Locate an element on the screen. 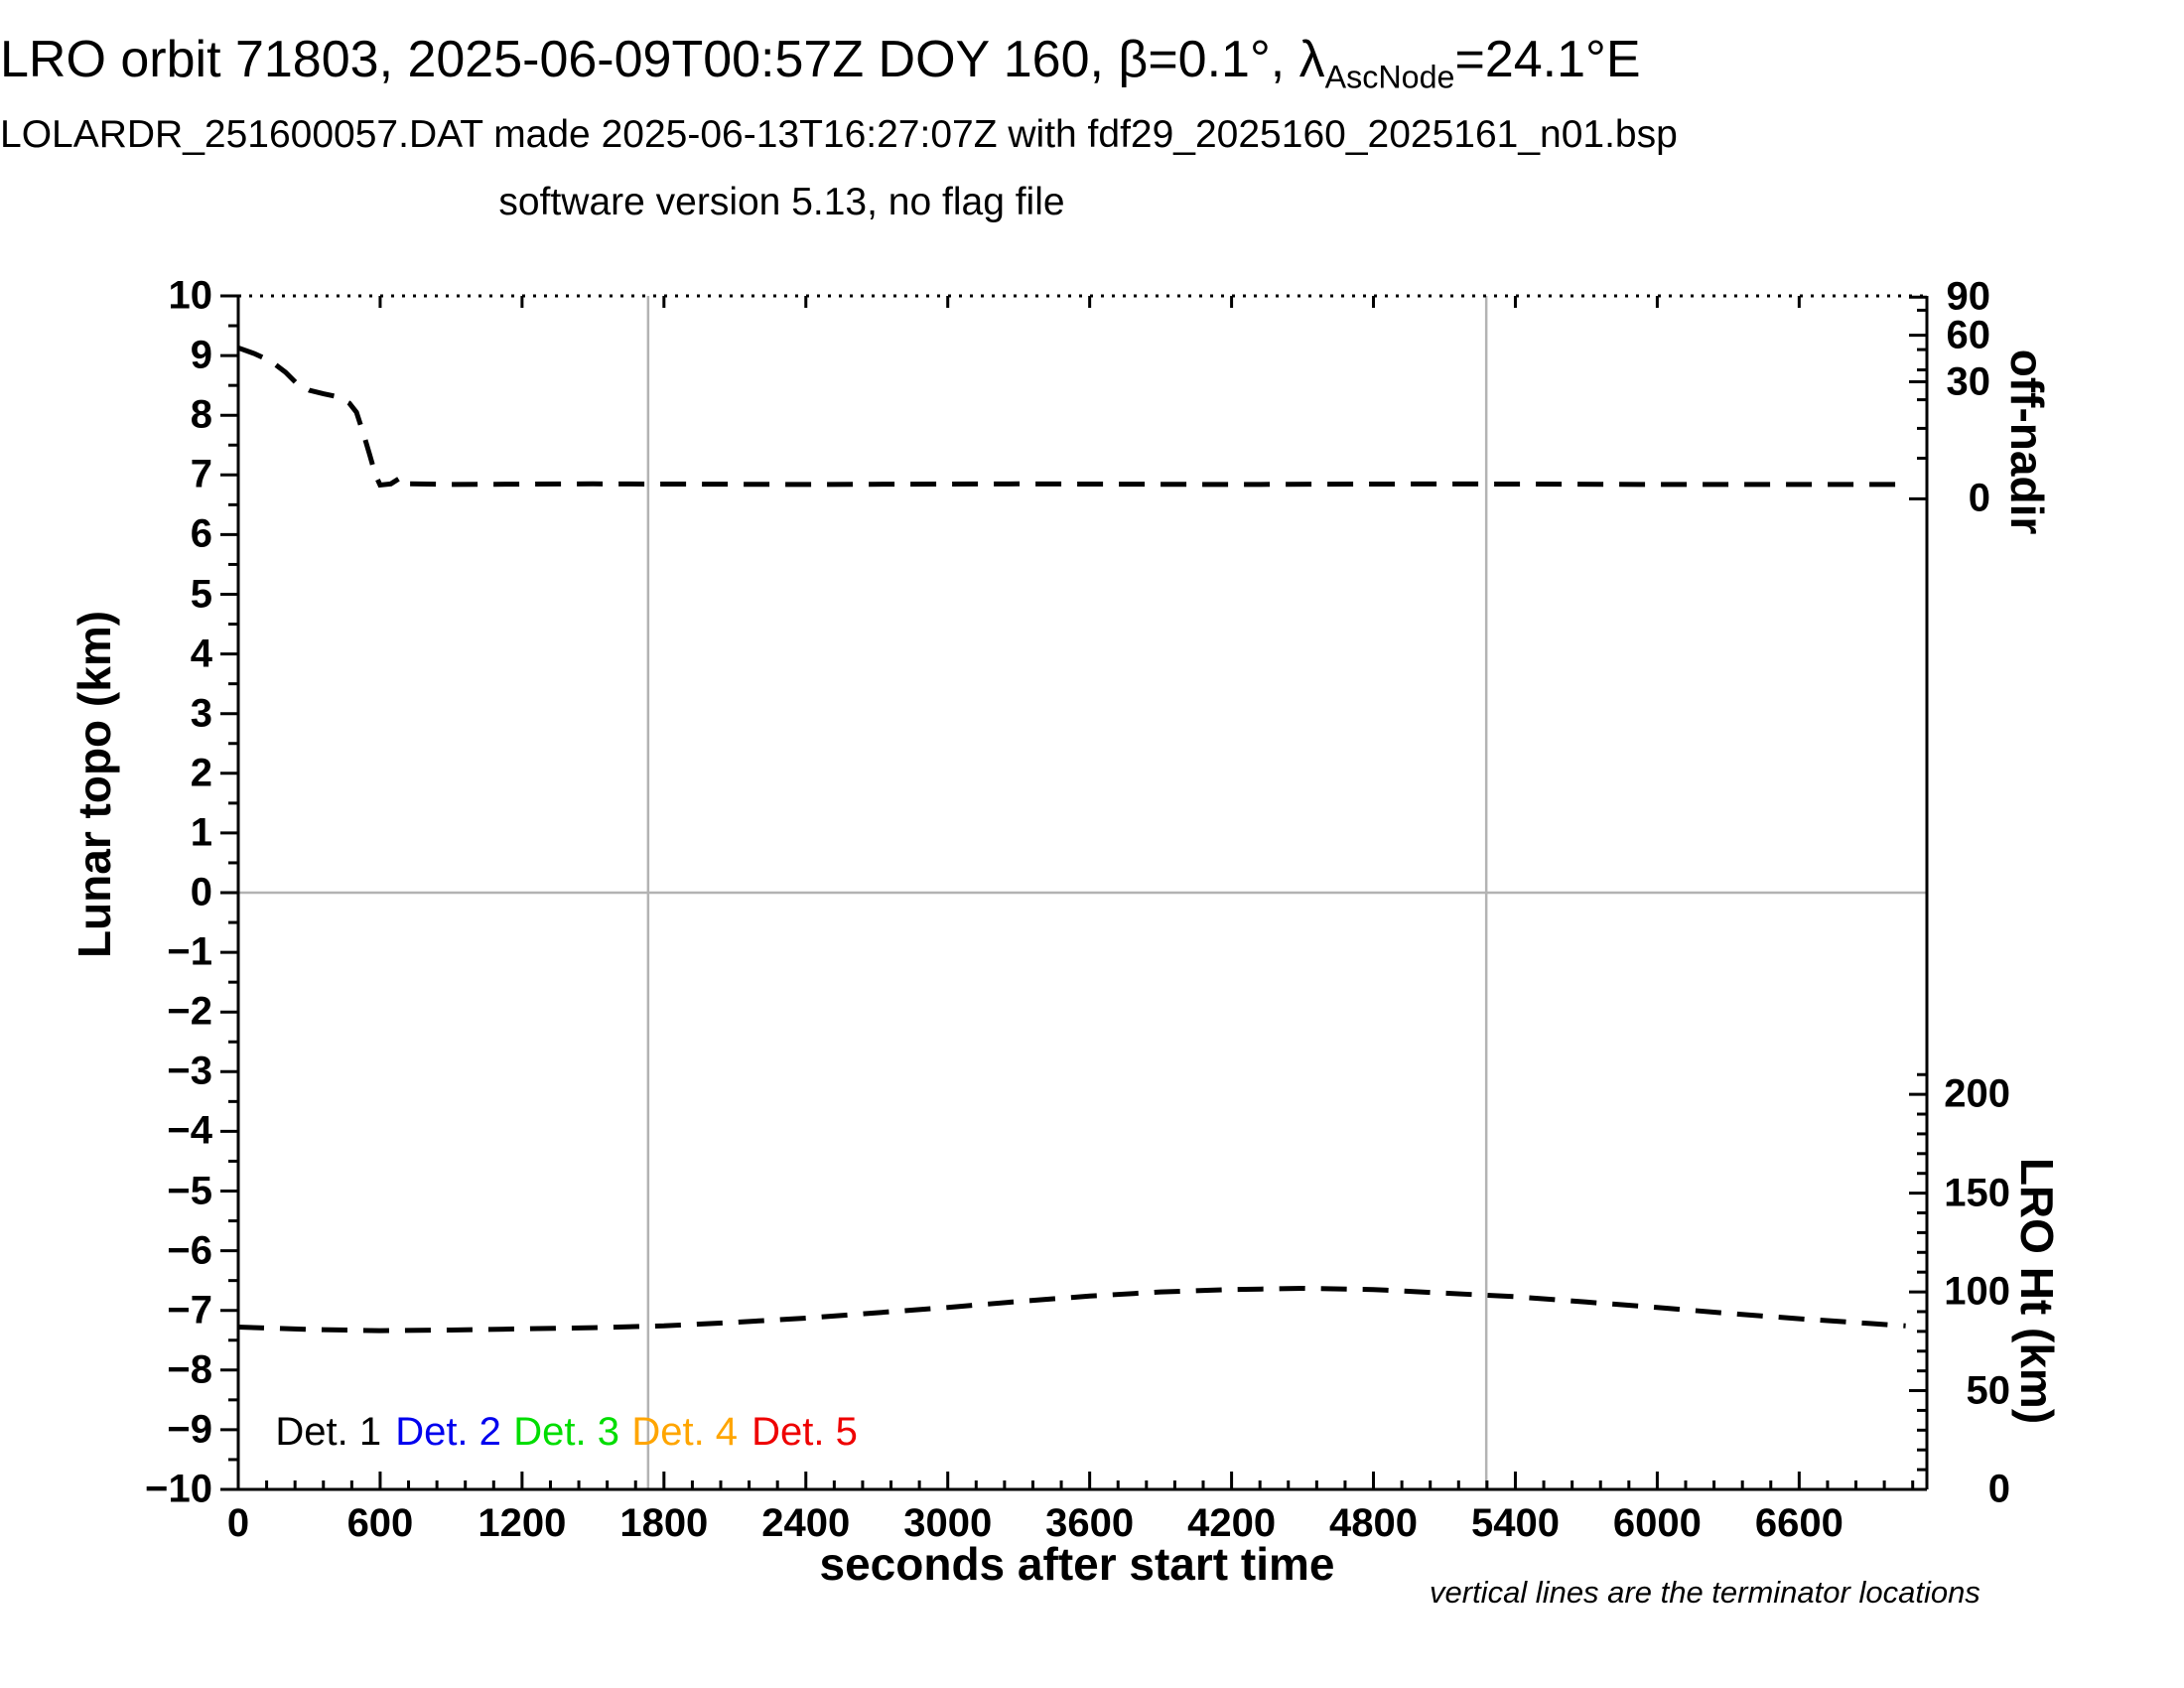 The height and width of the screenshot is (1688, 2184). y-left-tick-label-1: 1 is located at coordinates (201, 832).